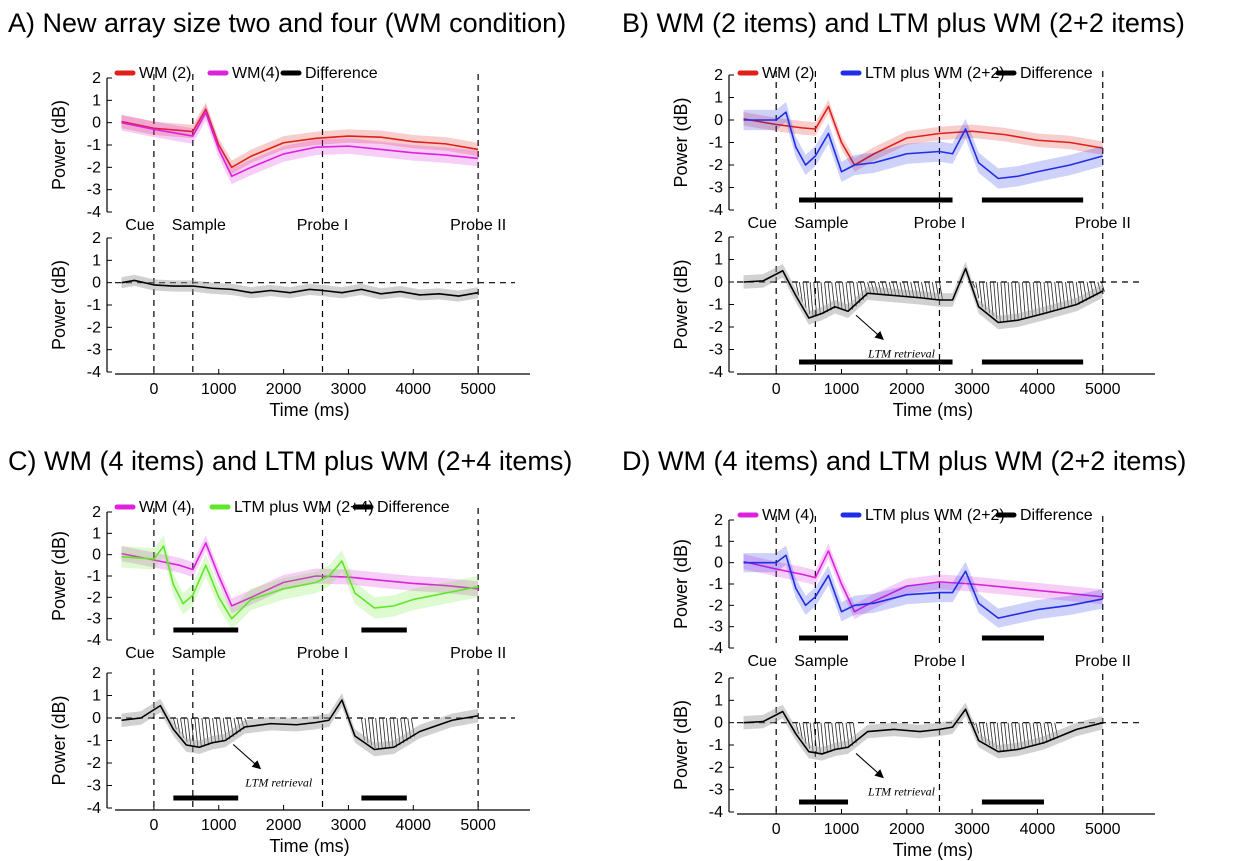  I want to click on y-tick-label: -4, so click(716, 372).